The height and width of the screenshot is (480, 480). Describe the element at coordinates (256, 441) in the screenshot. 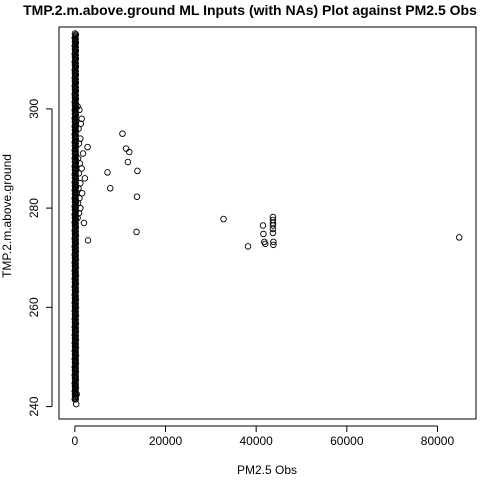

I see `x-tick-label: 40000` at that location.